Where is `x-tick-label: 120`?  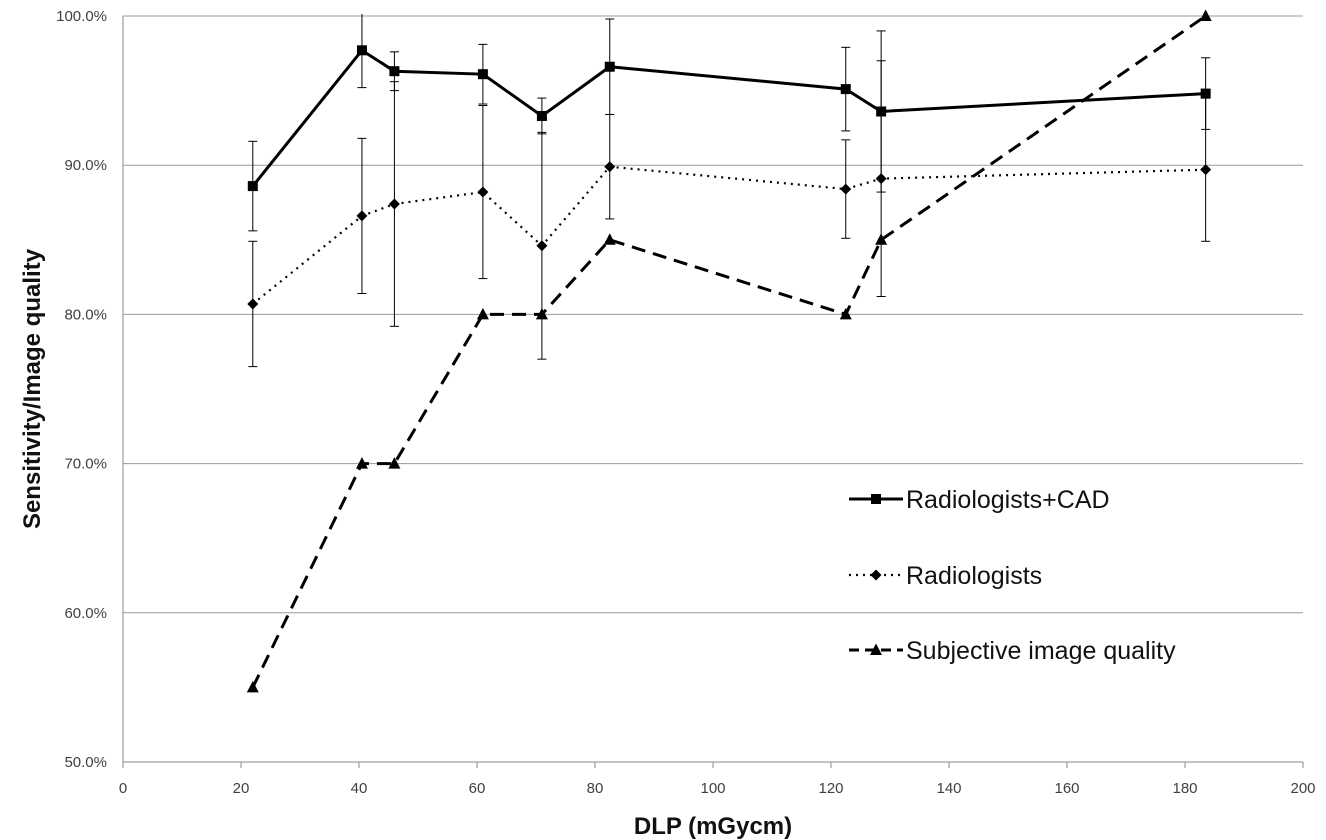
x-tick-label: 120 is located at coordinates (830, 788).